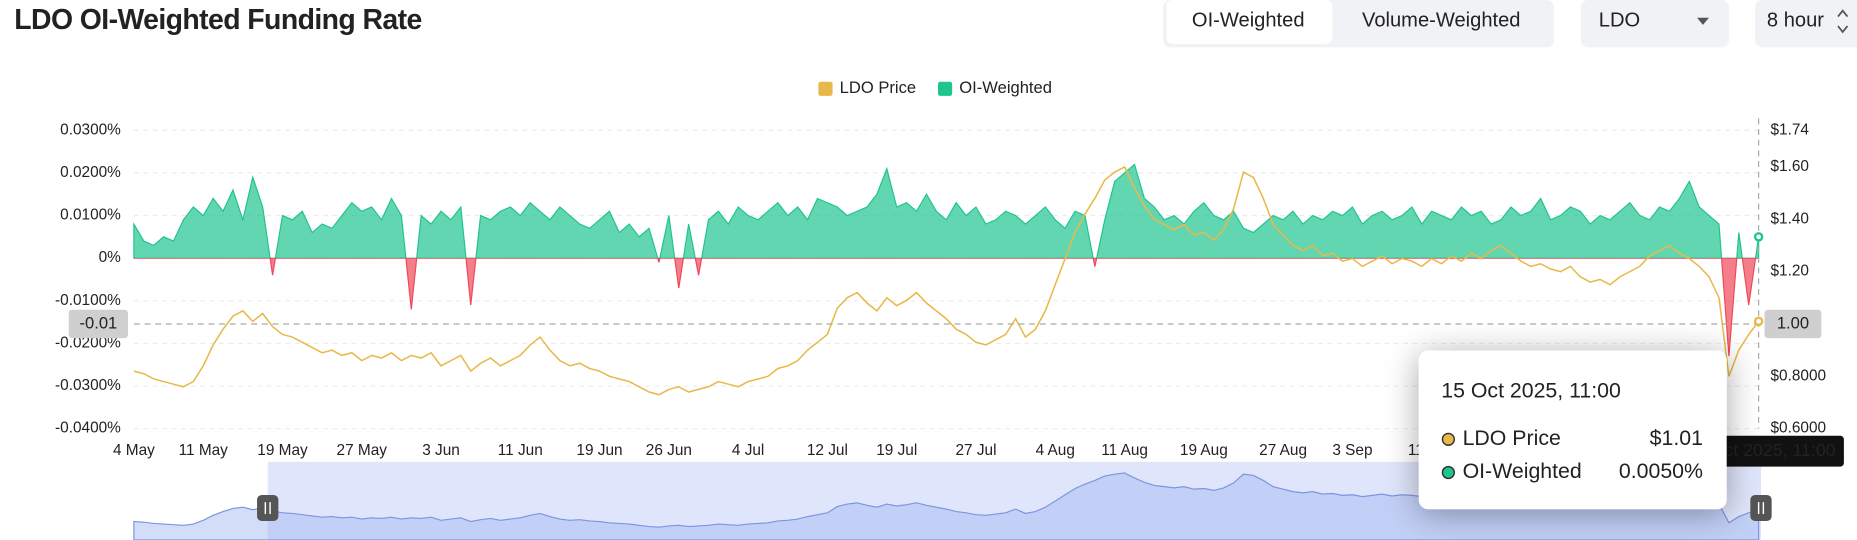  I want to click on toggle-active, so click(1249, 22).